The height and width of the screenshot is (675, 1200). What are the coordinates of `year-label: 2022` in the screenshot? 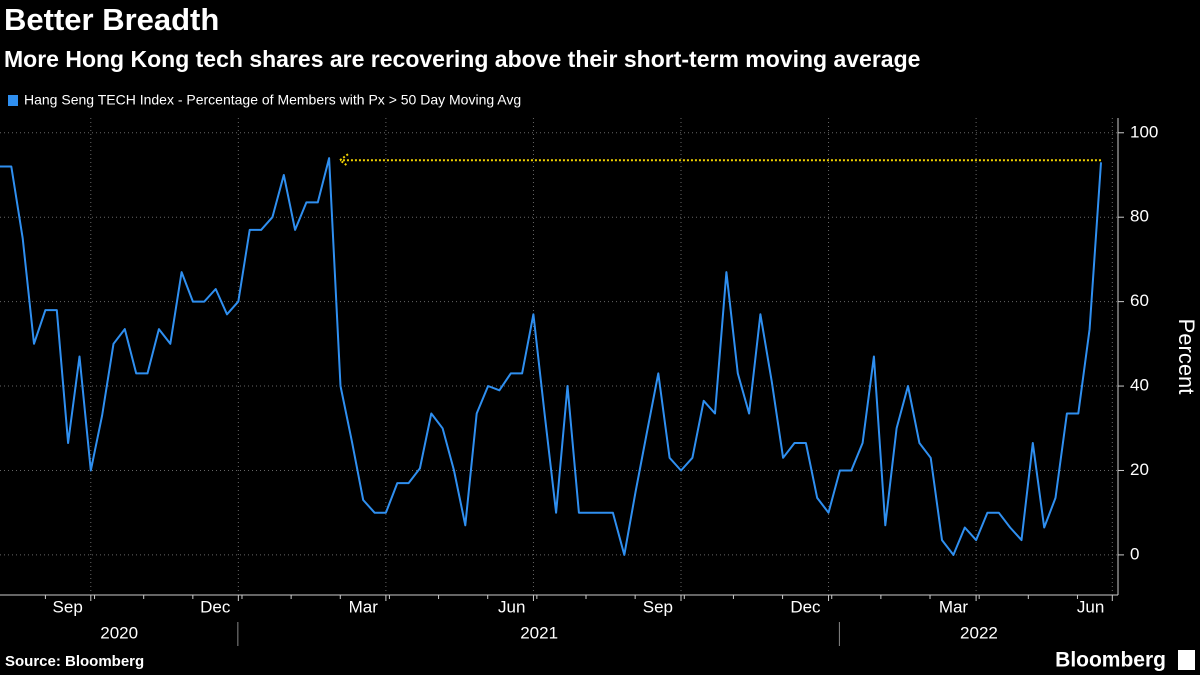 It's located at (979, 632).